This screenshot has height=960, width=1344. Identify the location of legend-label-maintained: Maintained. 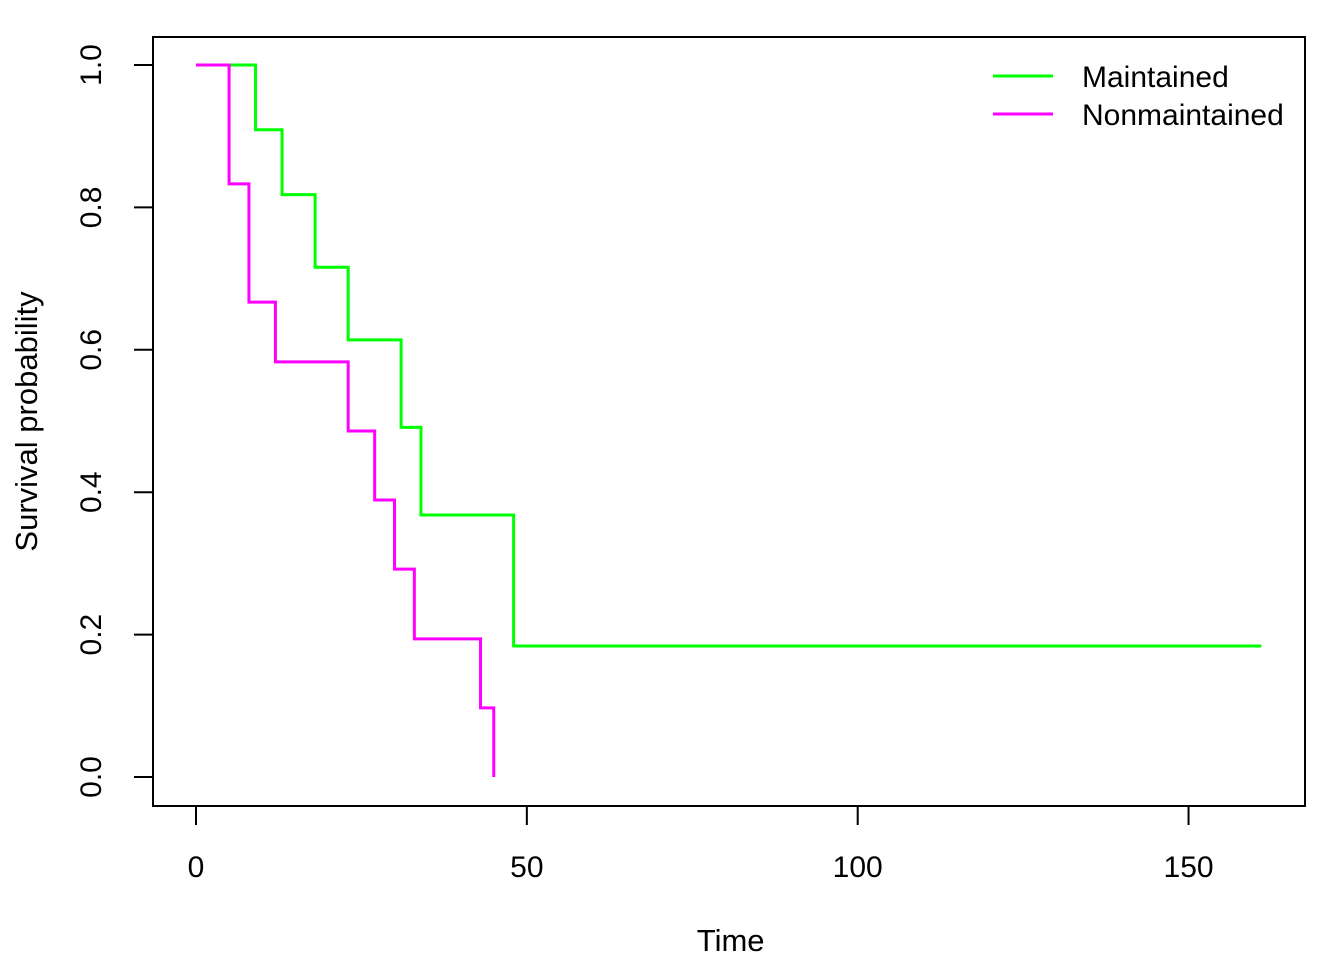
(1155, 77).